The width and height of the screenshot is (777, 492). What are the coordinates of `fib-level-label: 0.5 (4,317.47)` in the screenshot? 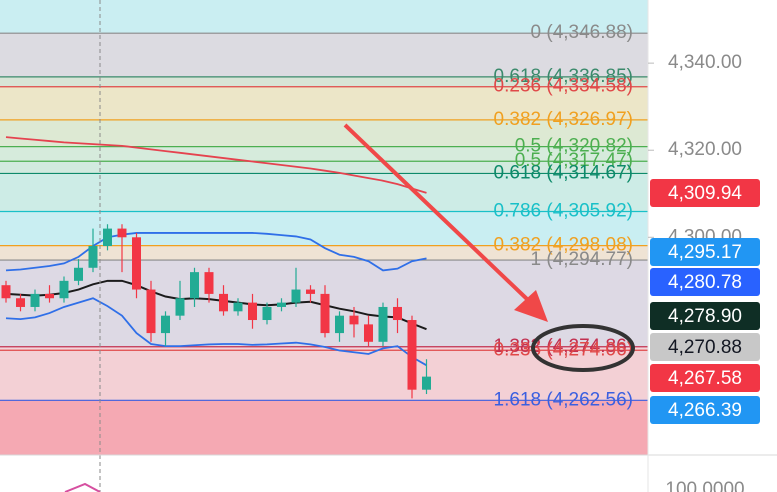 It's located at (574, 160).